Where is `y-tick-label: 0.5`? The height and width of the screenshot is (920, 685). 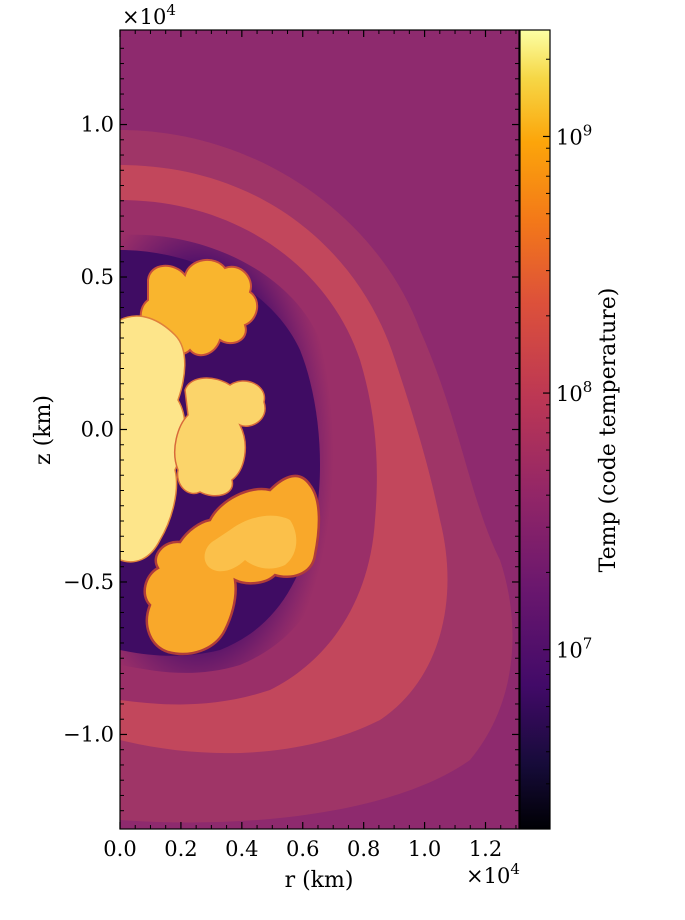
y-tick-label: 0.5 is located at coordinates (97, 277).